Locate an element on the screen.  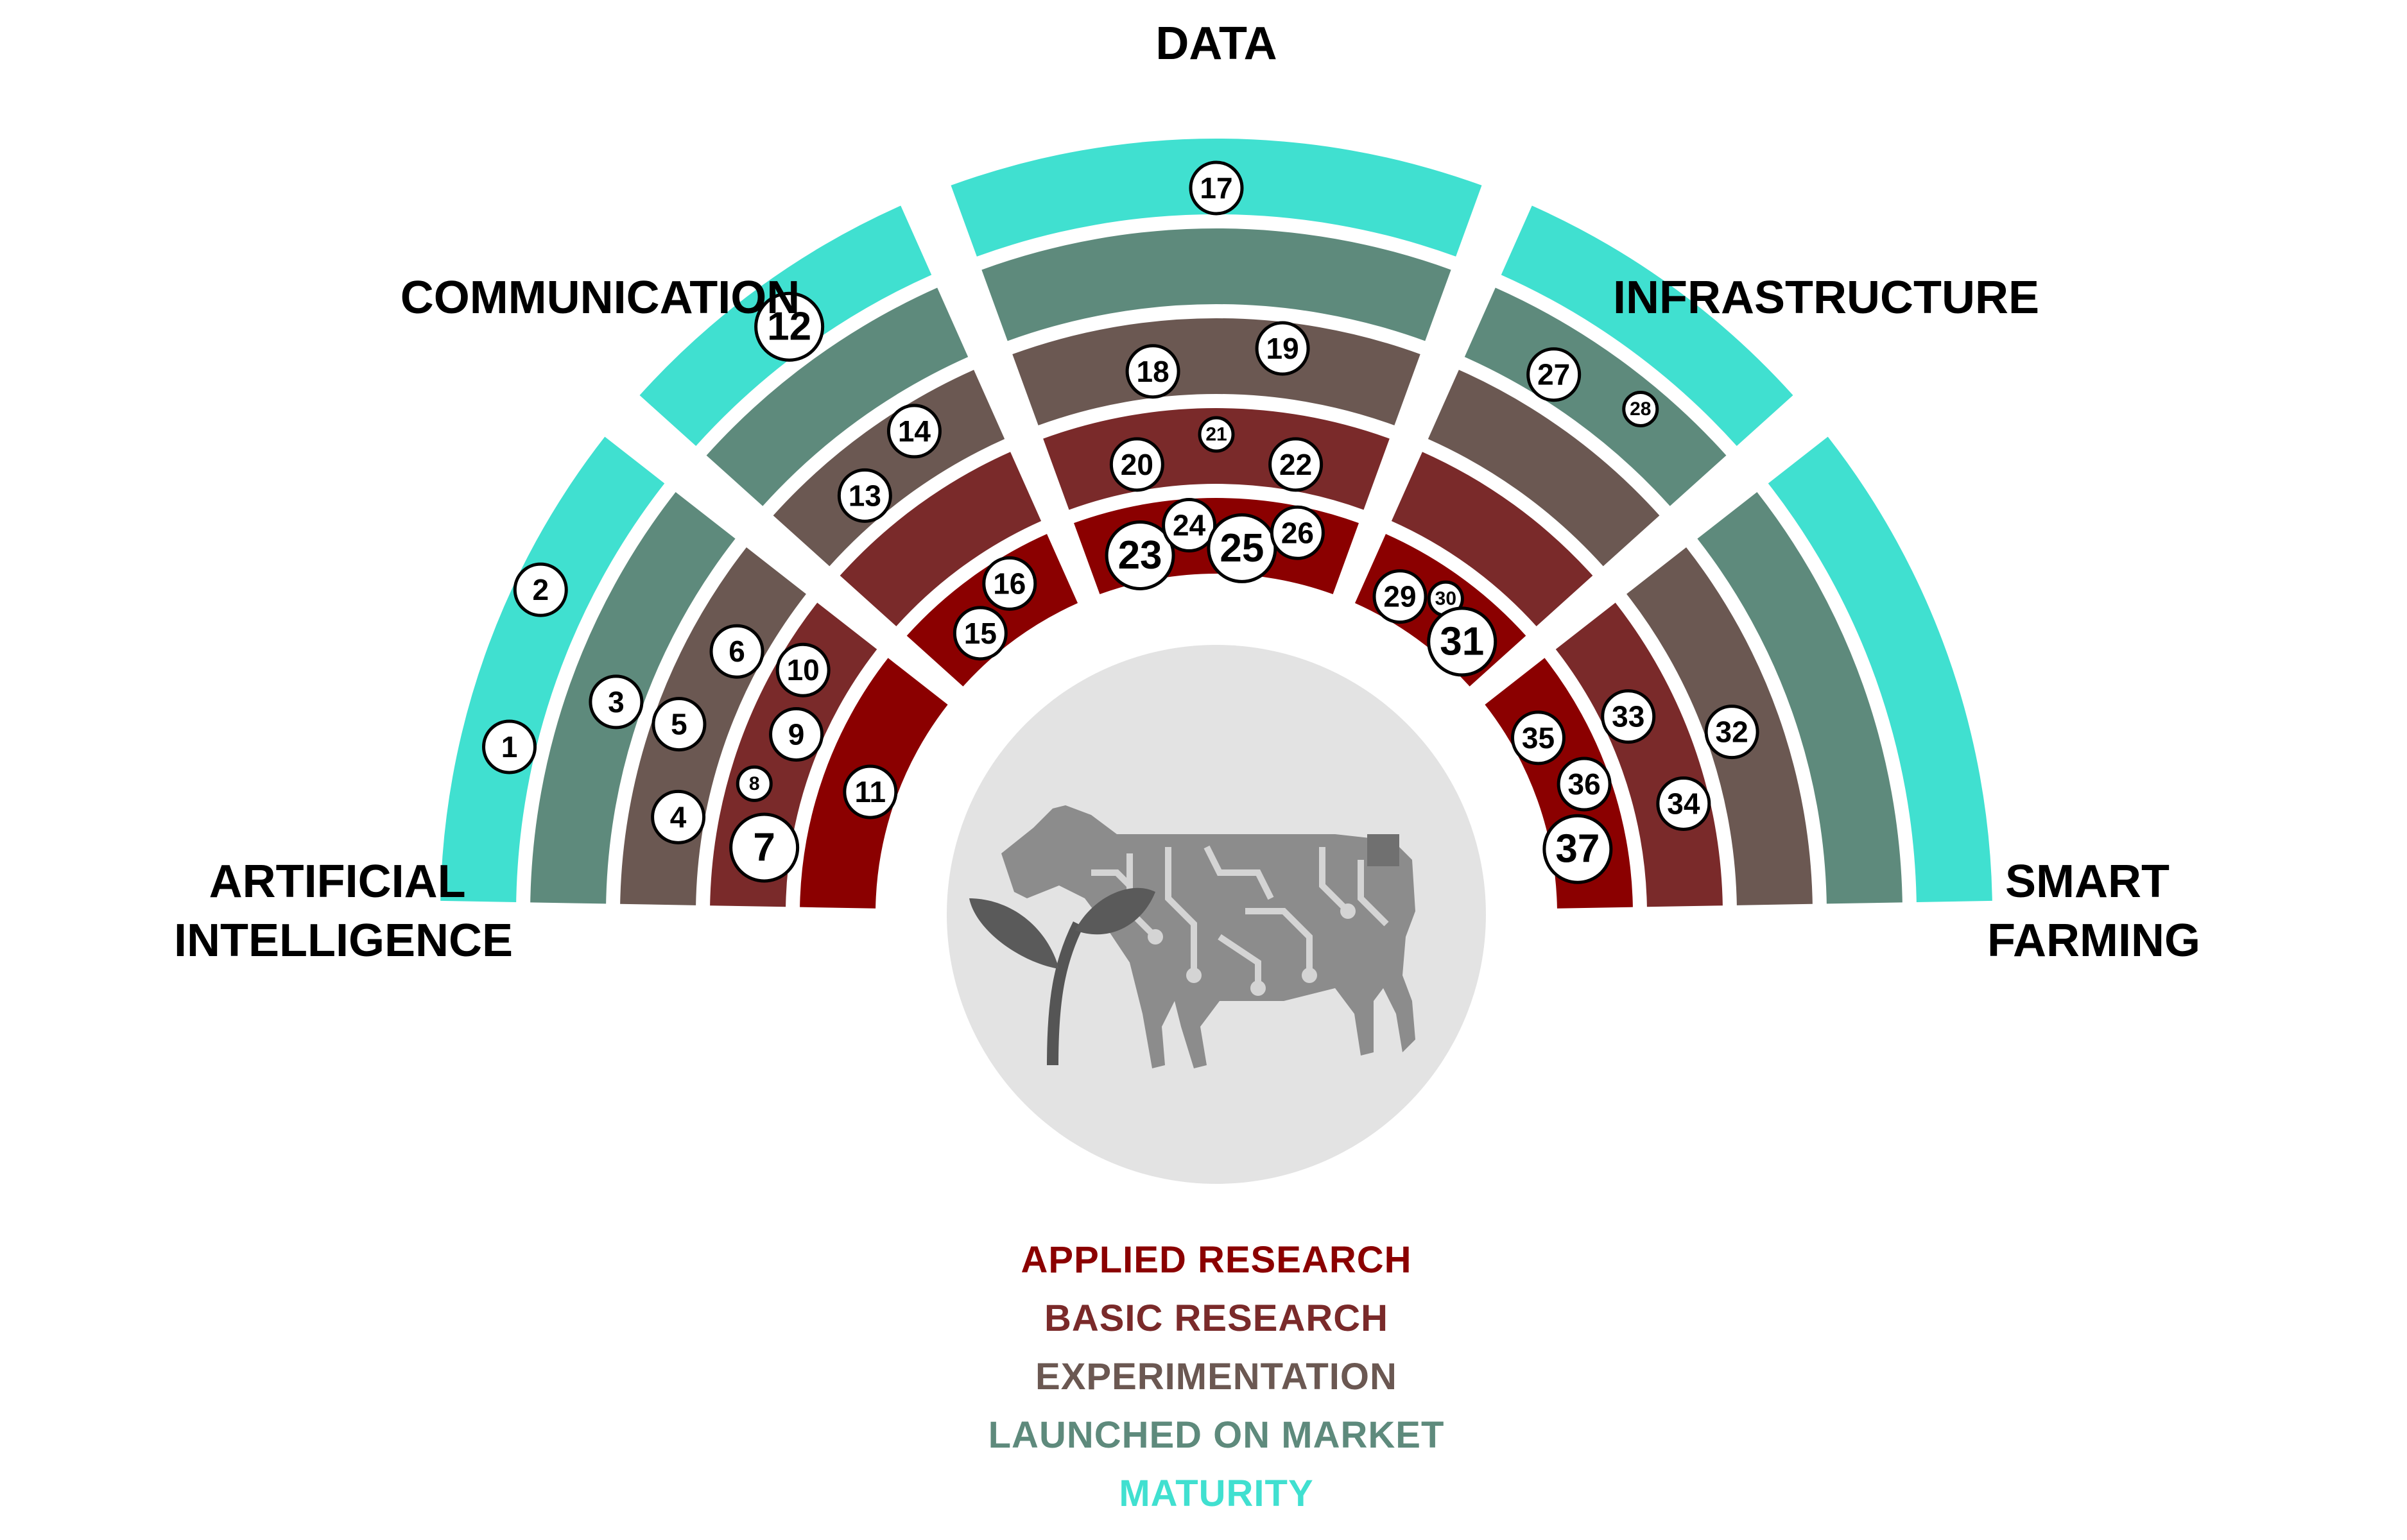
technology-marker-number: 27 is located at coordinates (1553, 374).